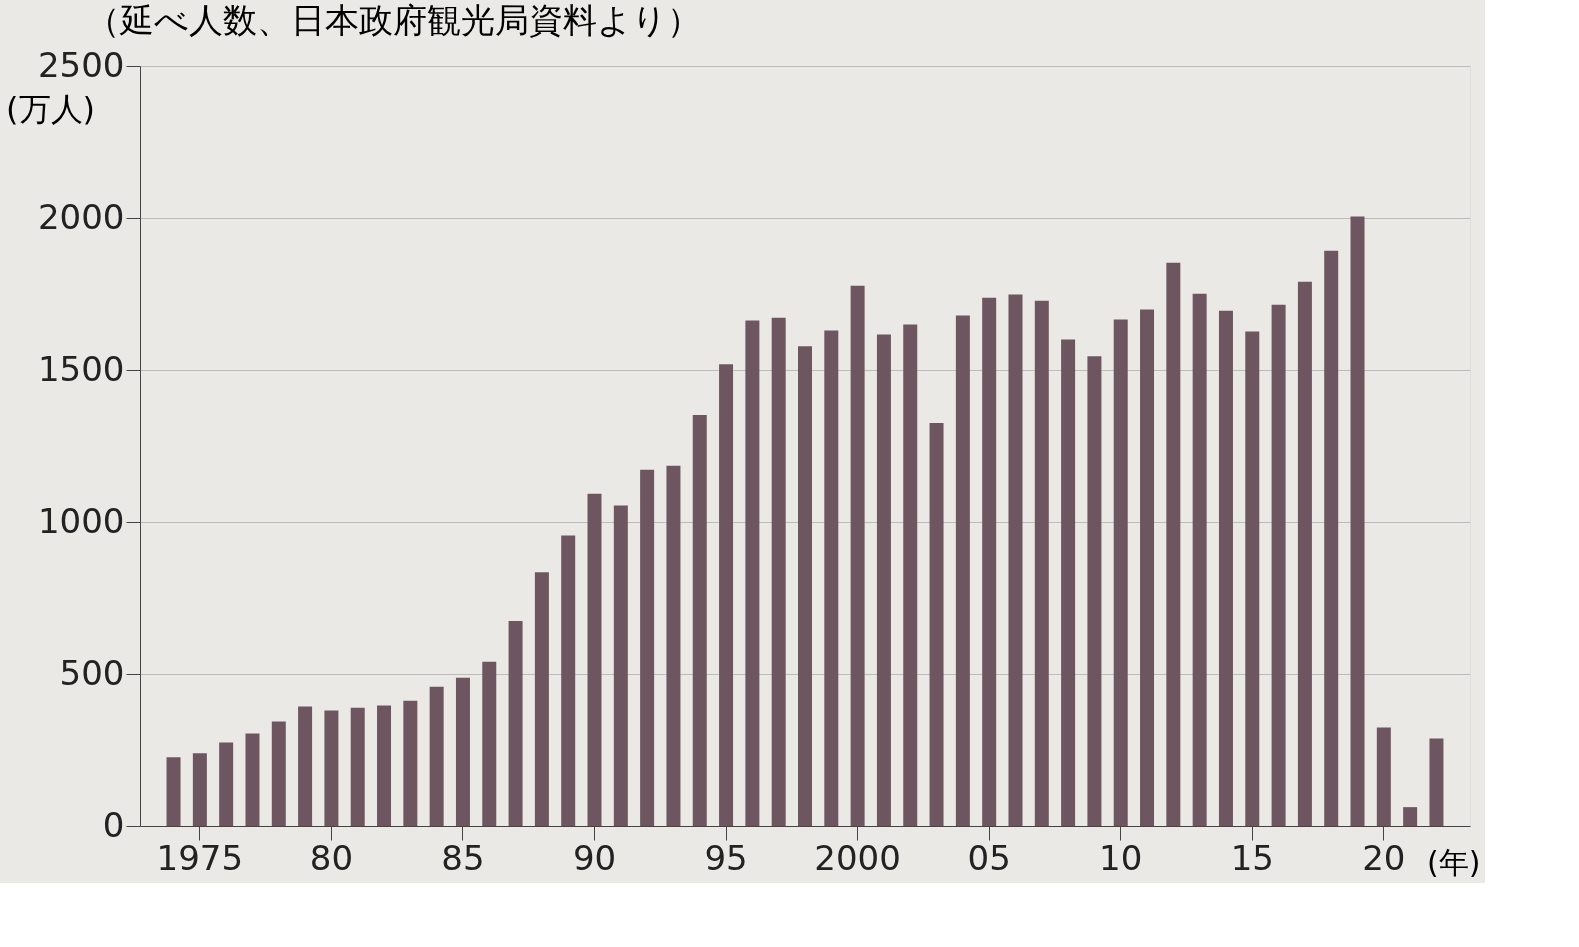  What do you see at coordinates (81, 216) in the screenshot?
I see `y-tick-label: 2000` at bounding box center [81, 216].